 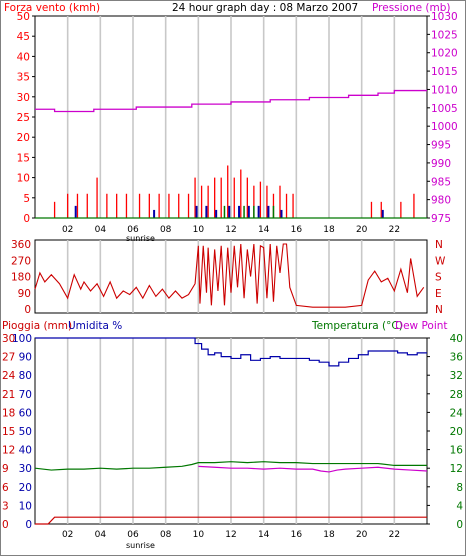 I want to click on wind-y-tick-label: 45, so click(x=23, y=37).